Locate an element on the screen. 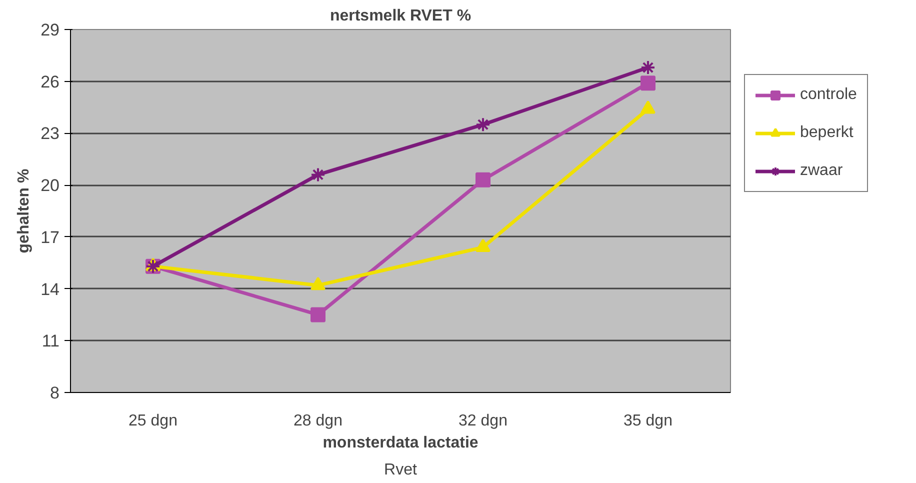  y-tick-label: 29 is located at coordinates (50, 30).